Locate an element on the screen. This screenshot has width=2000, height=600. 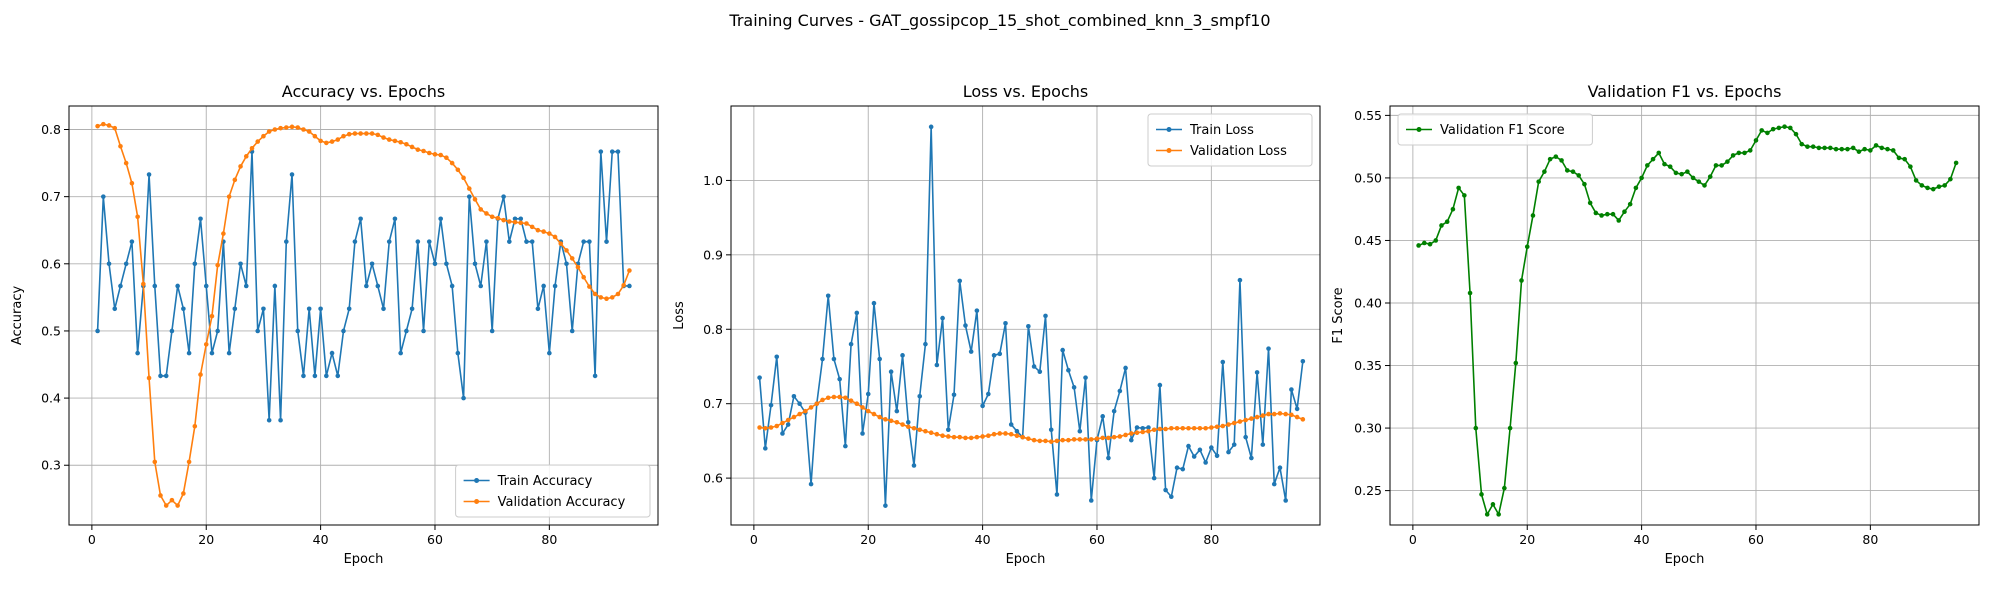
chart-title: Validation F1 vs. Epochs is located at coordinates (1685, 91).